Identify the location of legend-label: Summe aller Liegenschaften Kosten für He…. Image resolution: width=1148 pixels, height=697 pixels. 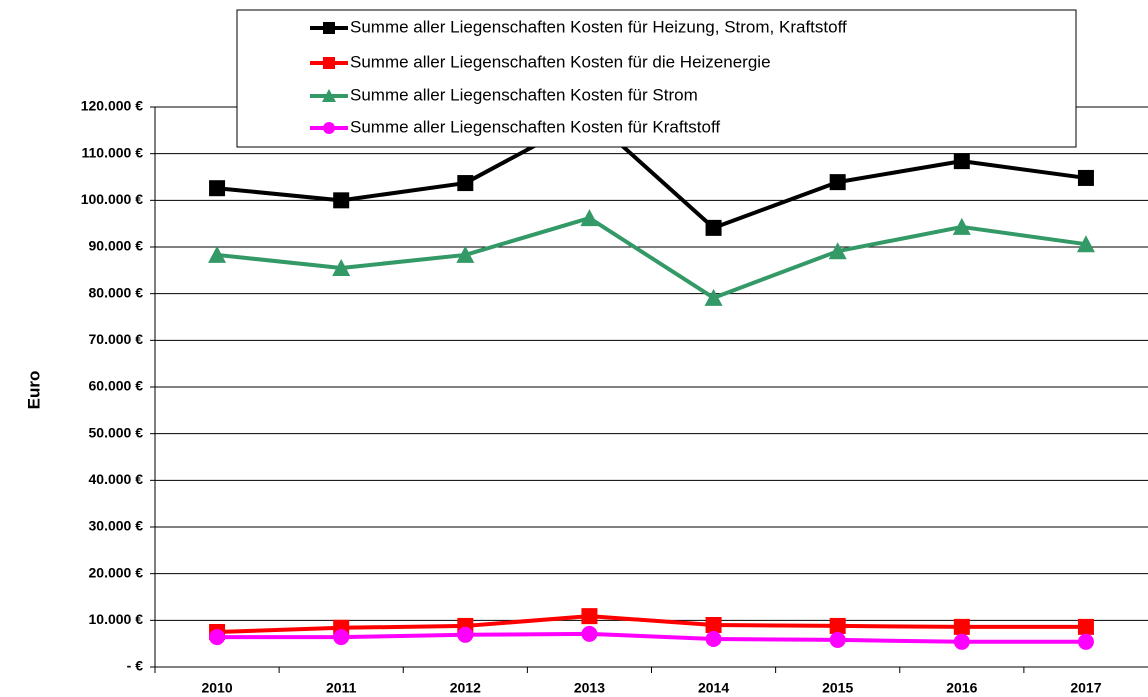
(598, 26).